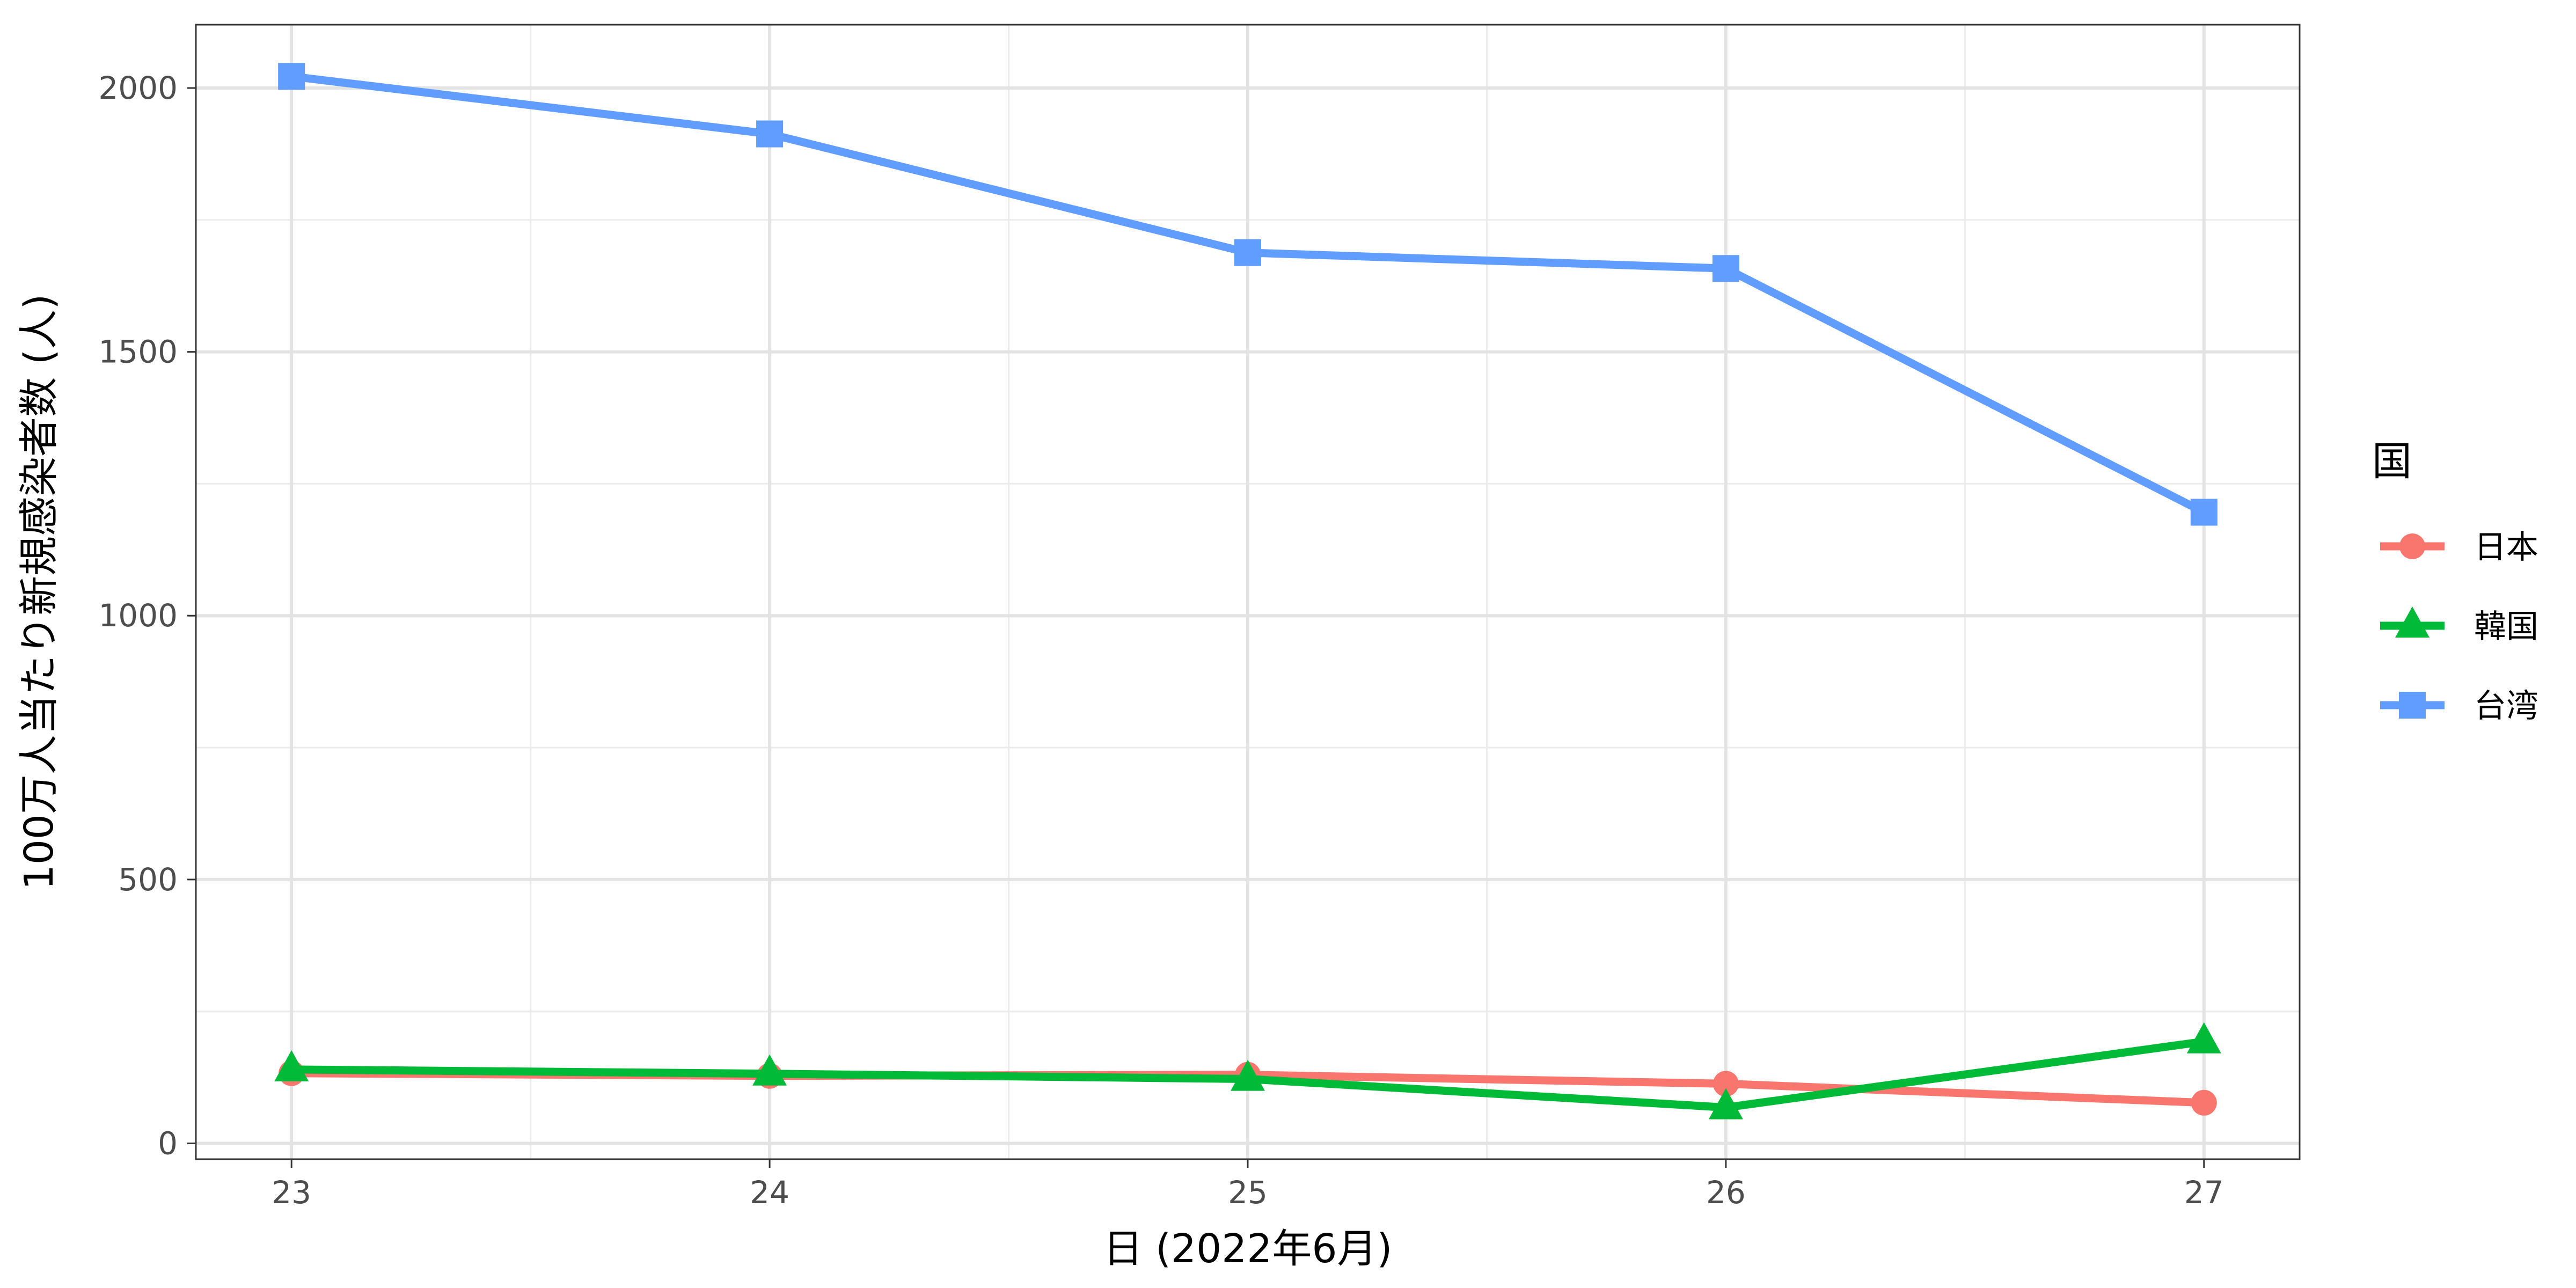  Describe the element at coordinates (138, 352) in the screenshot. I see `y-tick-label: 1500` at that location.